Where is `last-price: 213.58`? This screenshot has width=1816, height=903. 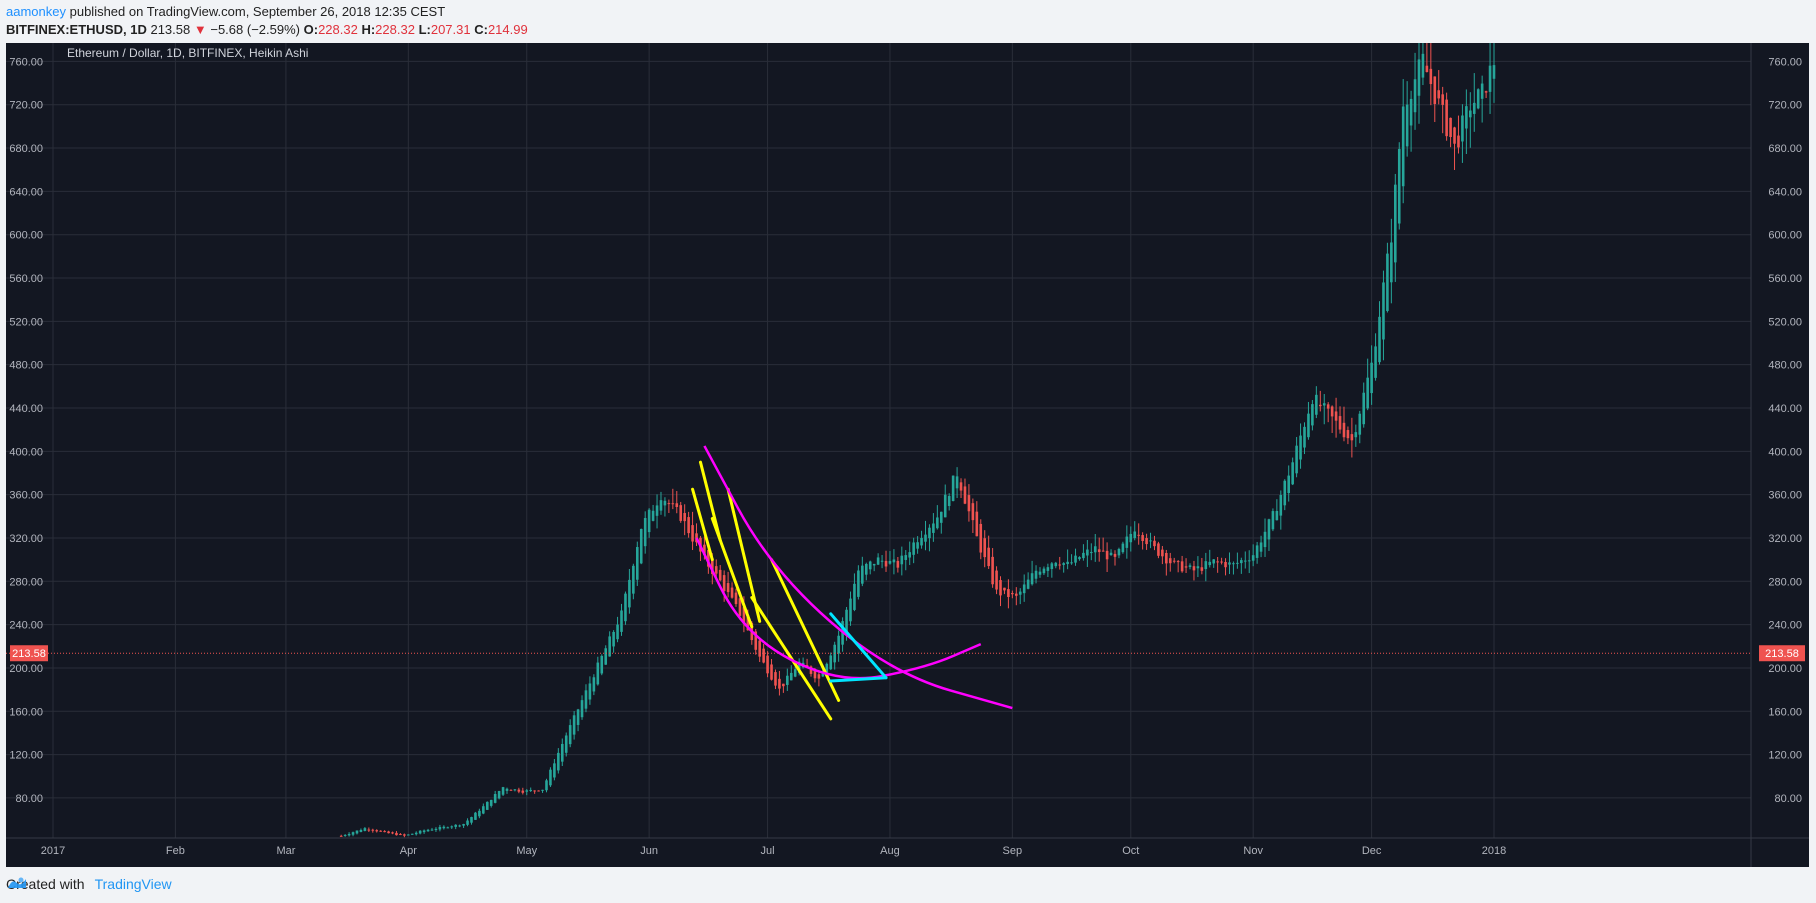 last-price: 213.58 is located at coordinates (170, 29).